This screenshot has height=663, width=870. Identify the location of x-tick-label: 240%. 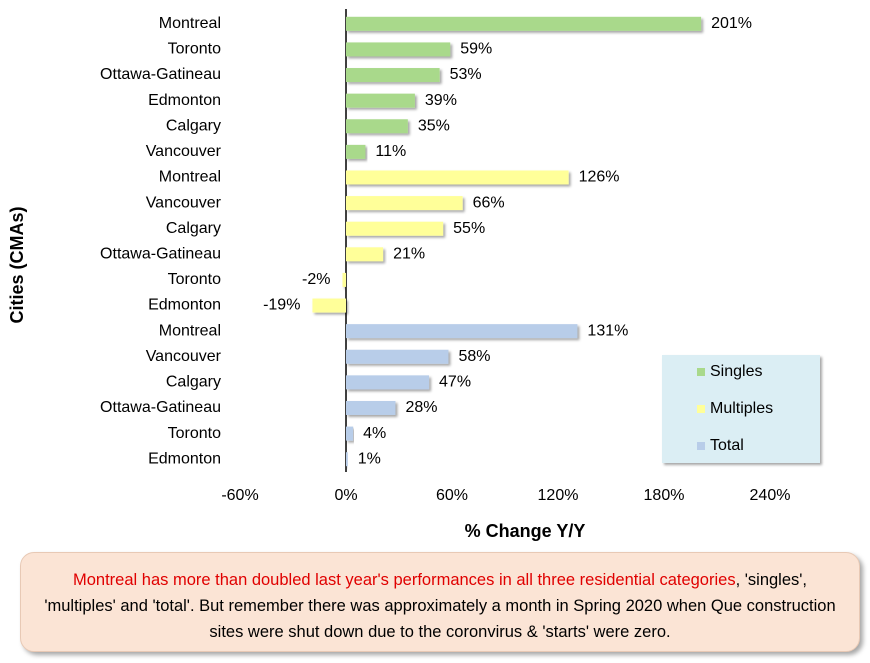
(770, 495).